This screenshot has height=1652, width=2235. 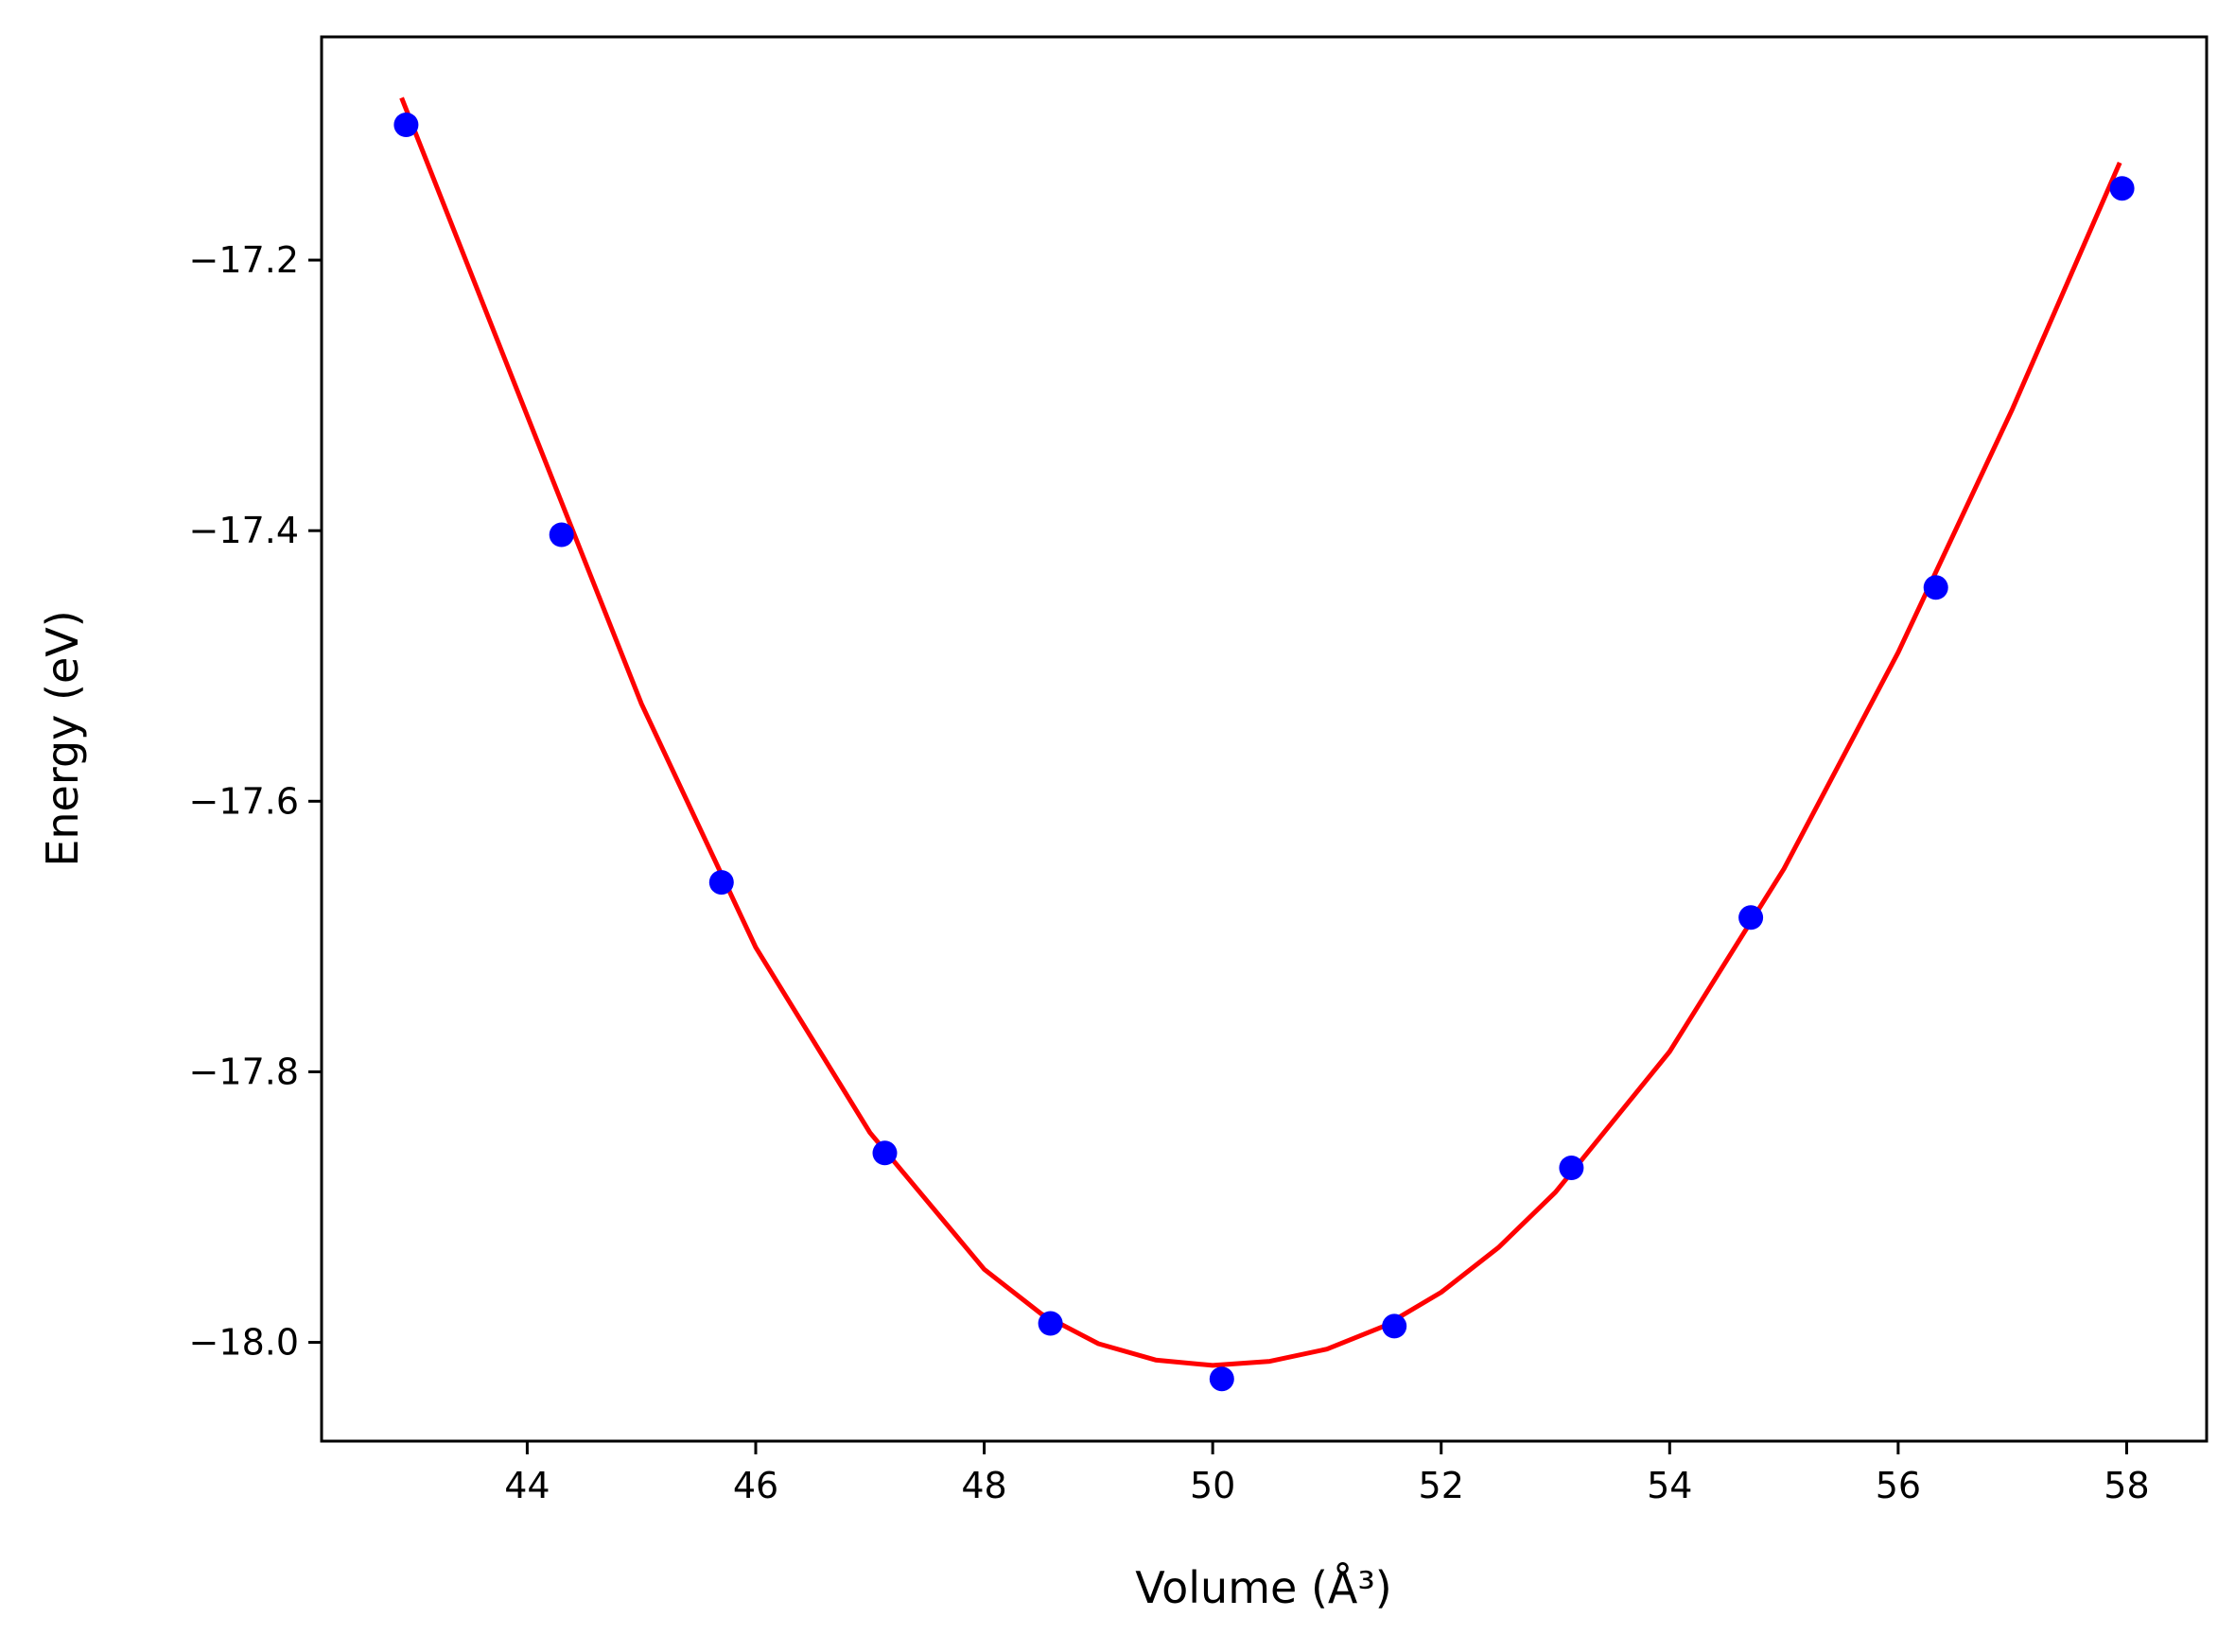 What do you see at coordinates (62, 738) in the screenshot?
I see `y-axis-label: Energy (eV)` at bounding box center [62, 738].